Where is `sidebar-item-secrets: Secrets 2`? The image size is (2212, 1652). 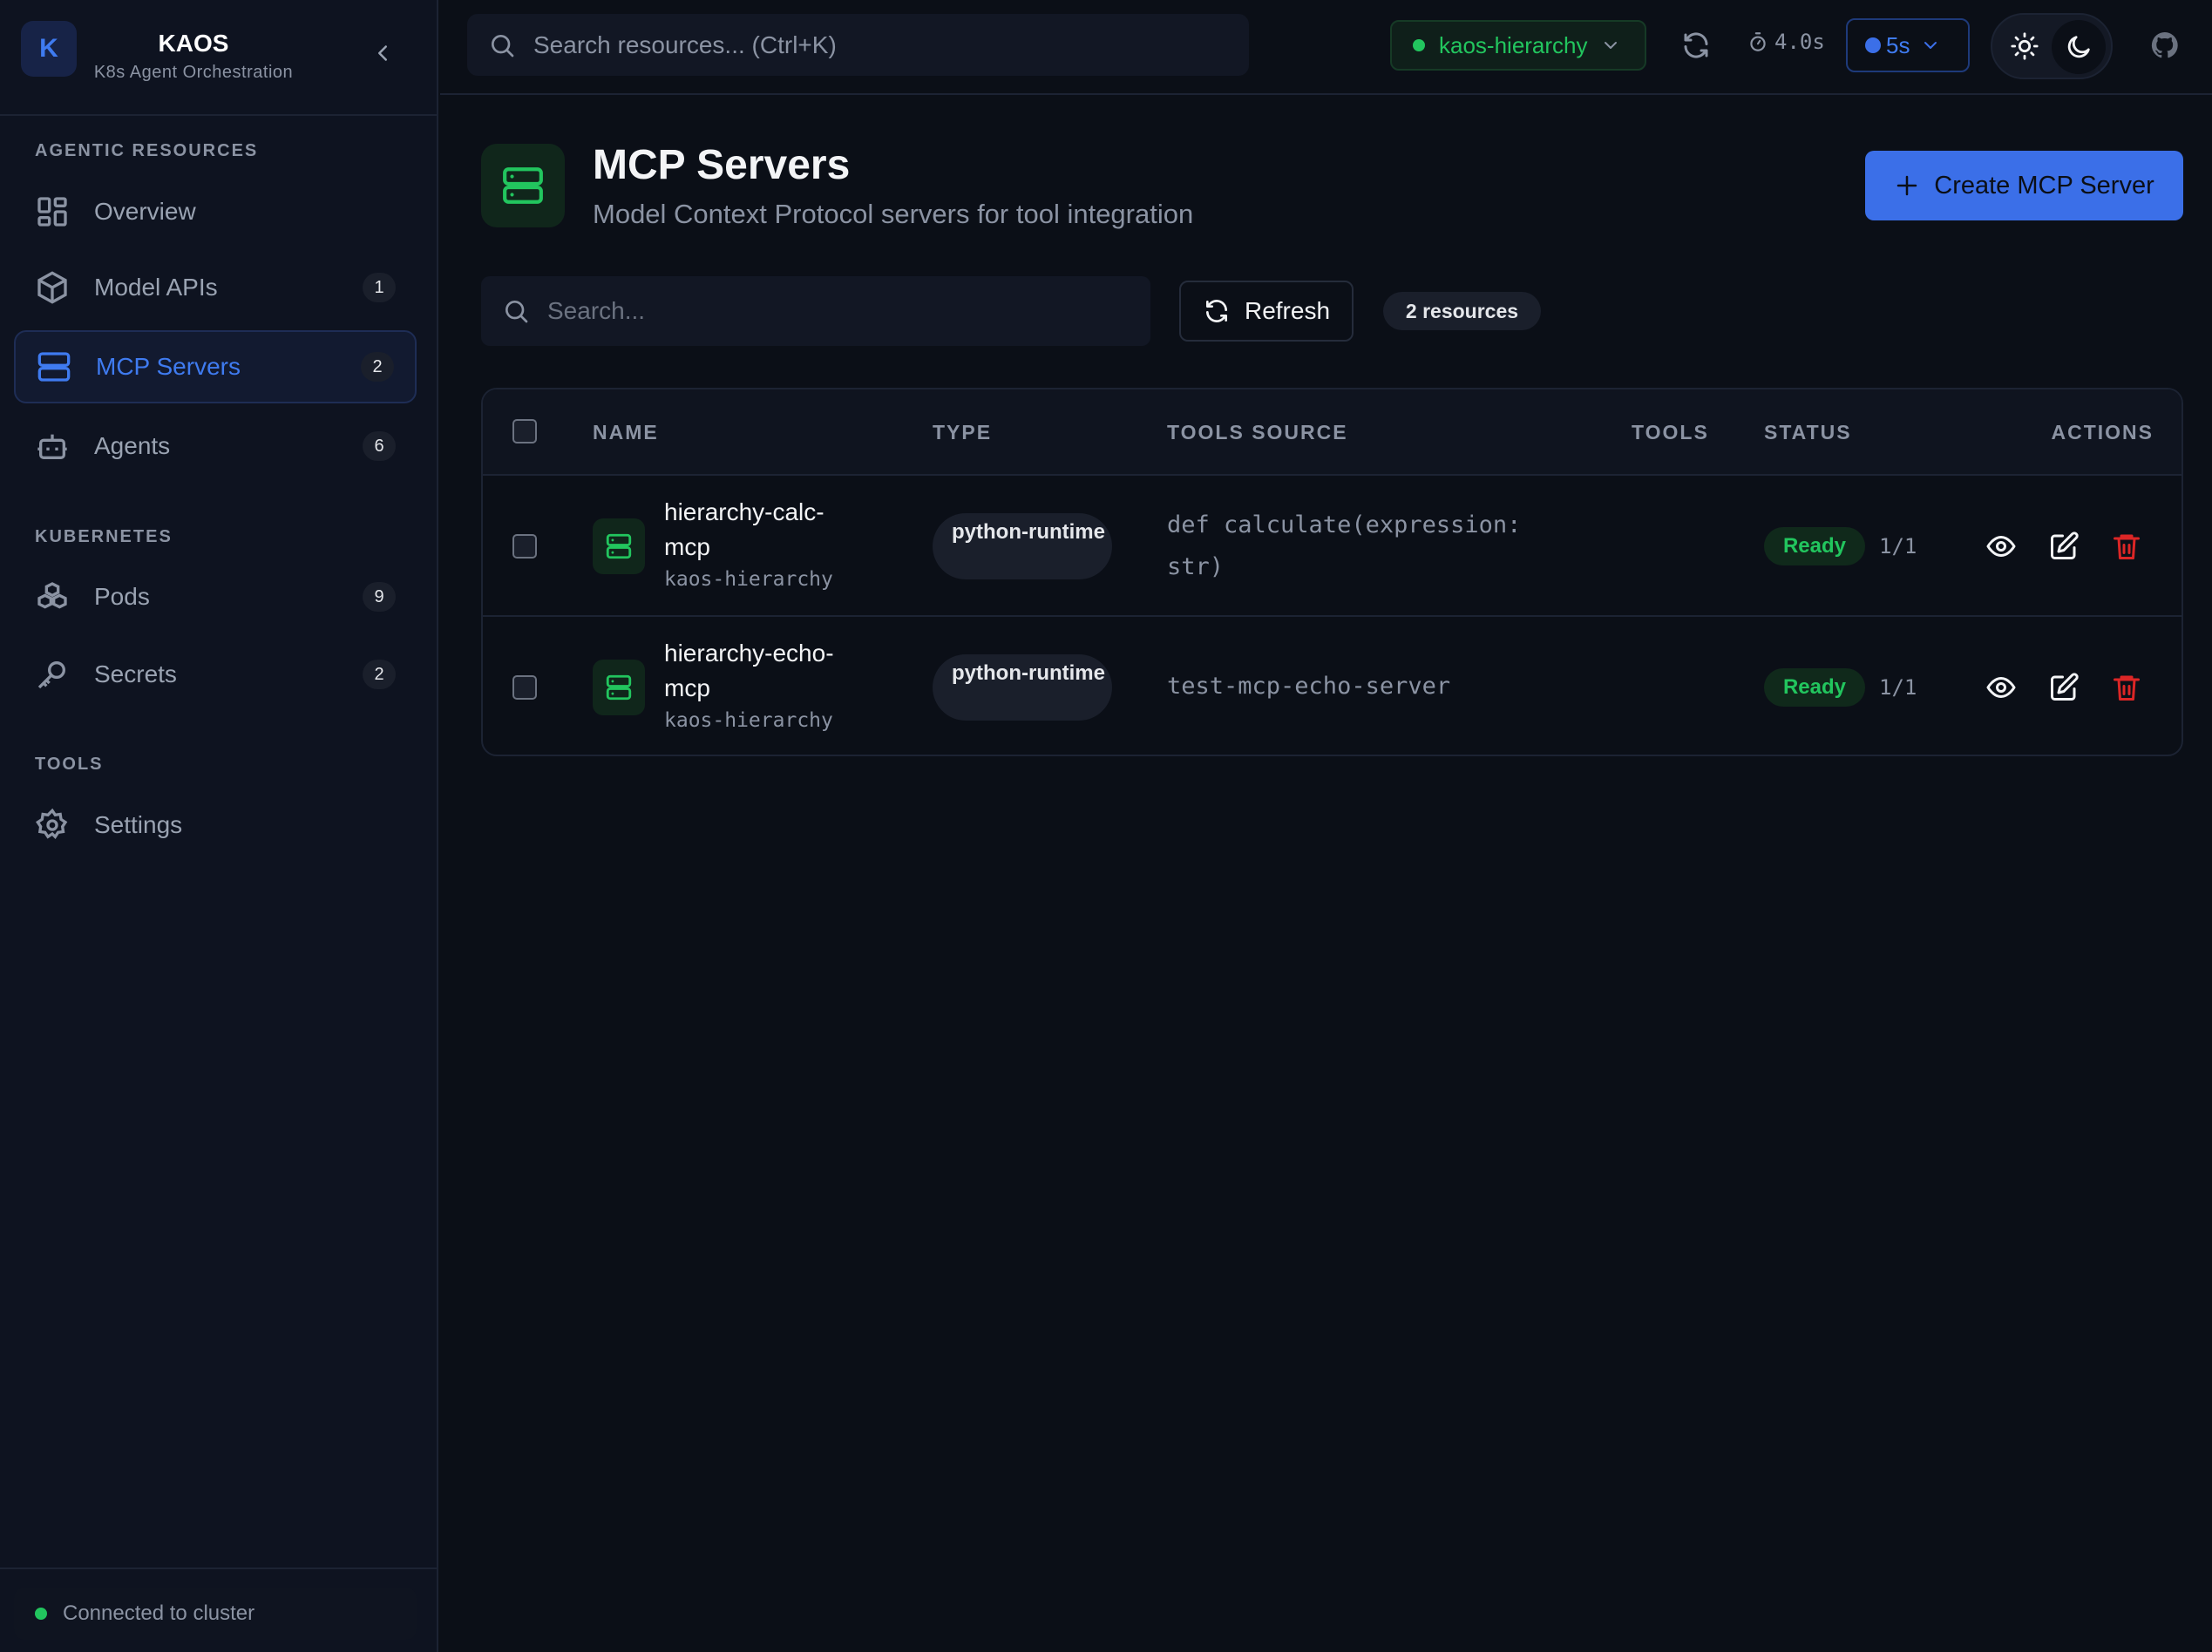 sidebar-item-secrets: Secrets 2 is located at coordinates (215, 674).